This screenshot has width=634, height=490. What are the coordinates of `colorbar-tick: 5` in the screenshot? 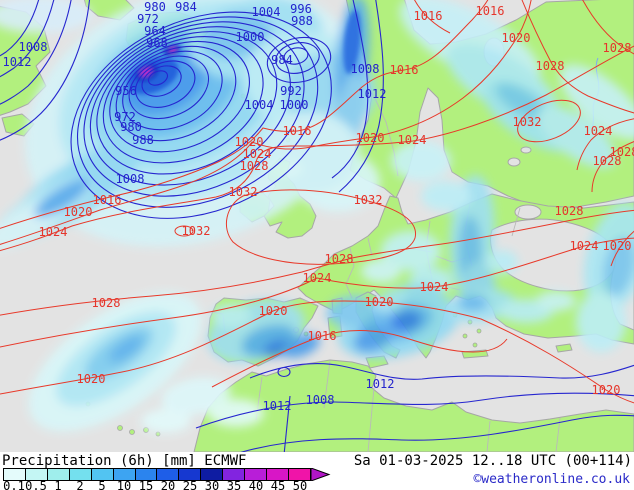 It's located at (102, 484).